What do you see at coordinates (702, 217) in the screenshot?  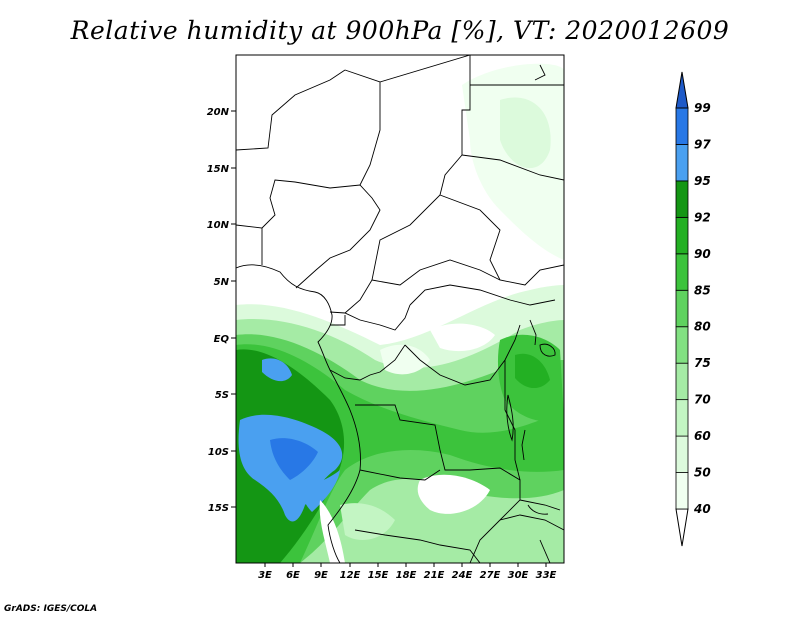 I see `colorbar-label: 92` at bounding box center [702, 217].